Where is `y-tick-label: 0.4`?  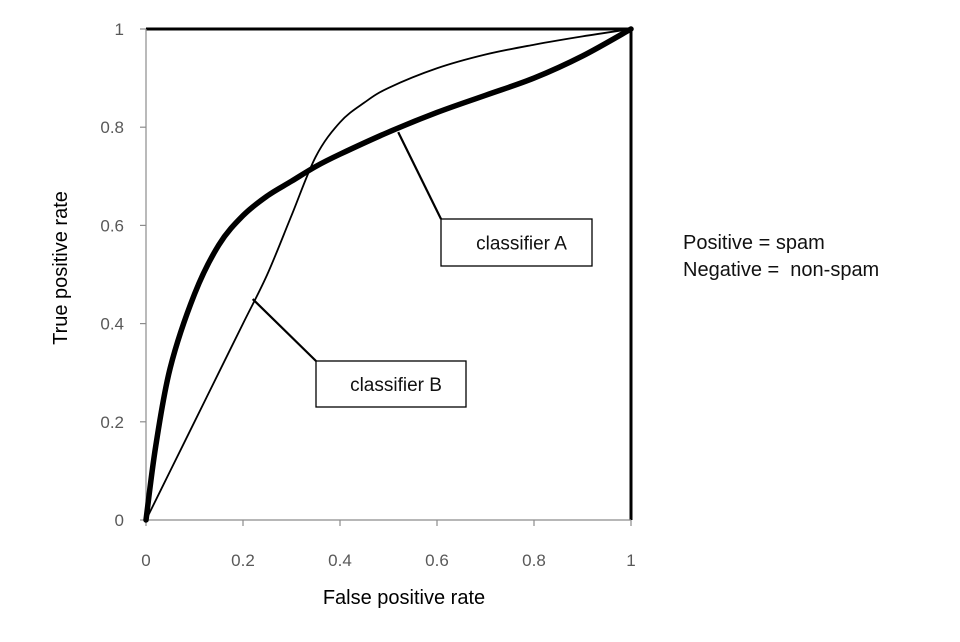 y-tick-label: 0.4 is located at coordinates (112, 324).